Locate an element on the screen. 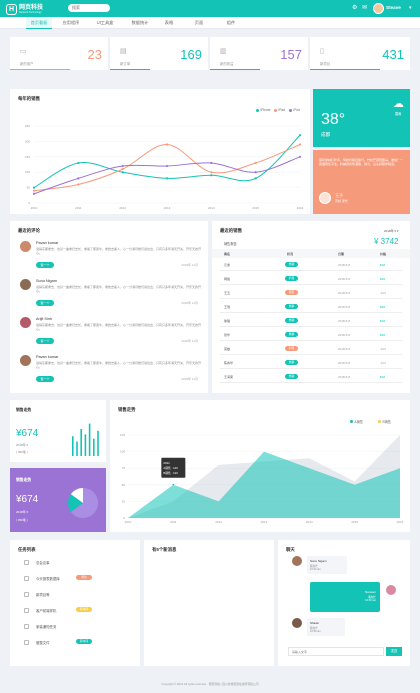 This screenshot has width=420, height=693. commenter-avatar is located at coordinates (25, 360).